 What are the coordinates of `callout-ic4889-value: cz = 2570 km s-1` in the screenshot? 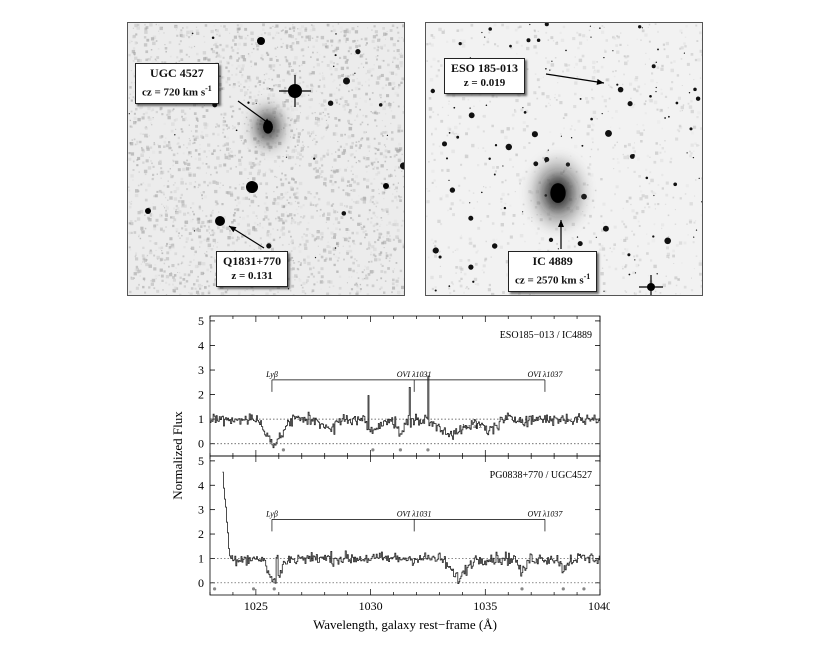 It's located at (553, 279).